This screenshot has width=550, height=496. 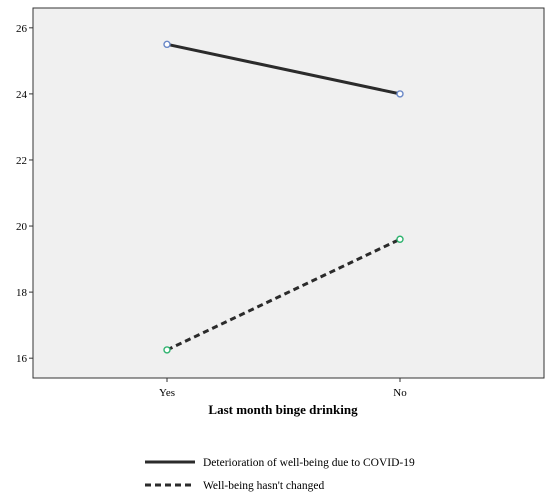 What do you see at coordinates (400, 393) in the screenshot?
I see `x-tick-label: No` at bounding box center [400, 393].